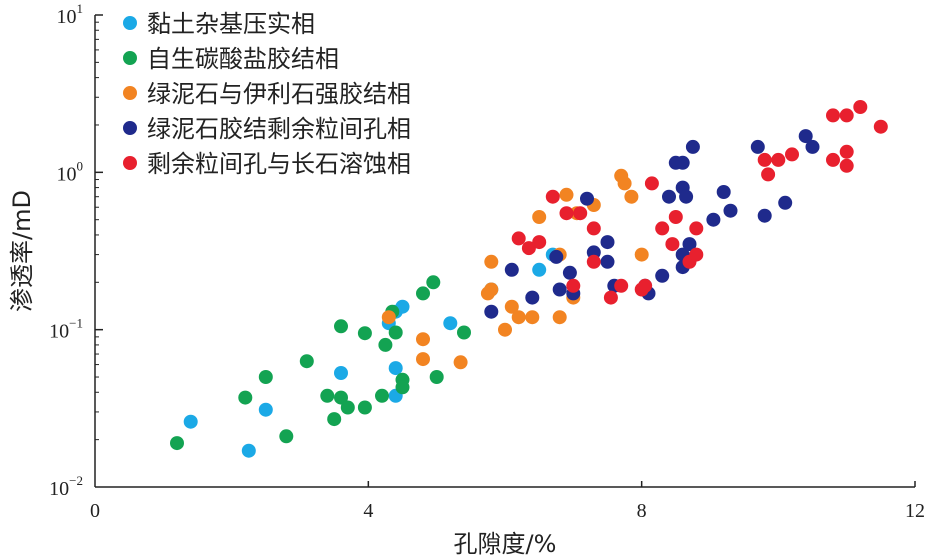 The height and width of the screenshot is (559, 930). I want to click on y-tick-label: 10⁰, so click(70, 171).